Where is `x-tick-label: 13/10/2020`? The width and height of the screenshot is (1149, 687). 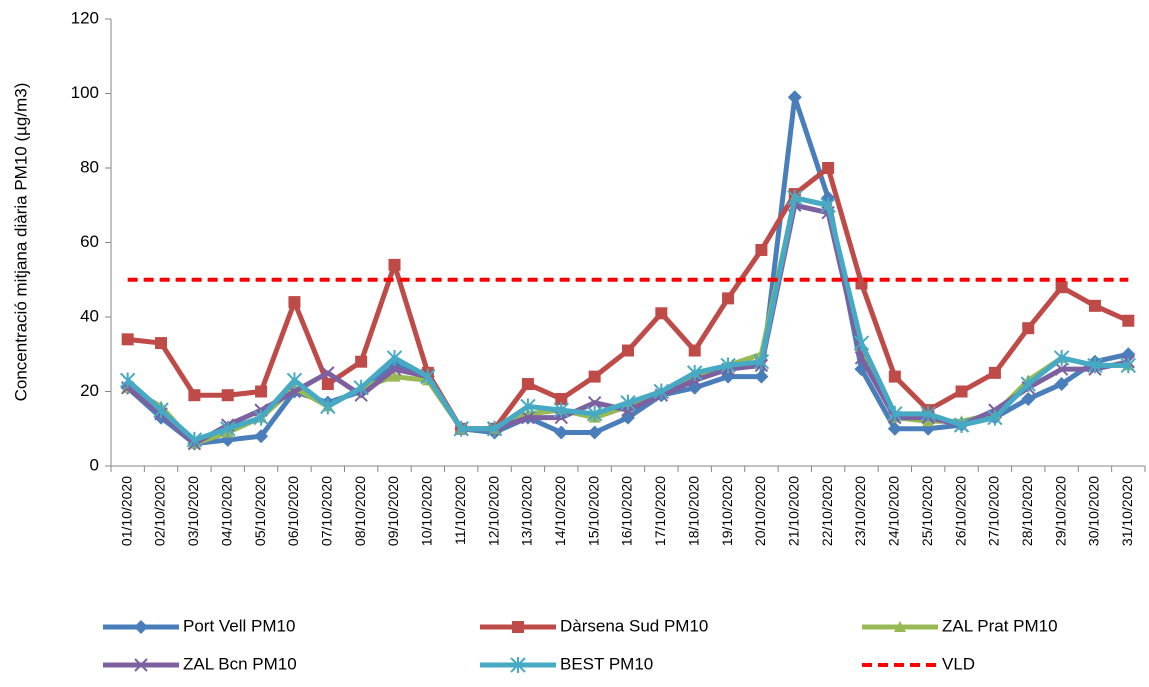 x-tick-label: 13/10/2020 is located at coordinates (527, 511).